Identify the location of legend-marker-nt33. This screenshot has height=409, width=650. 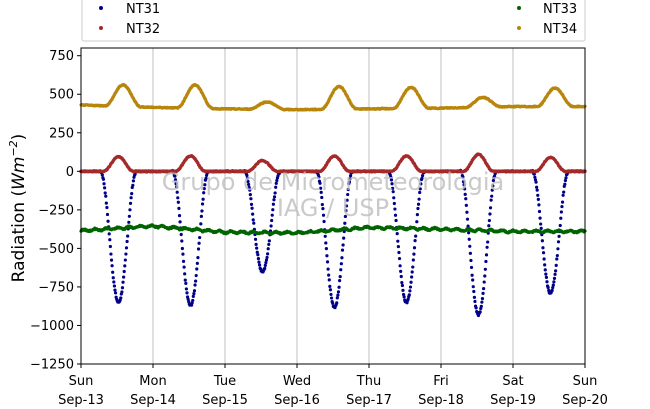
(519, 8).